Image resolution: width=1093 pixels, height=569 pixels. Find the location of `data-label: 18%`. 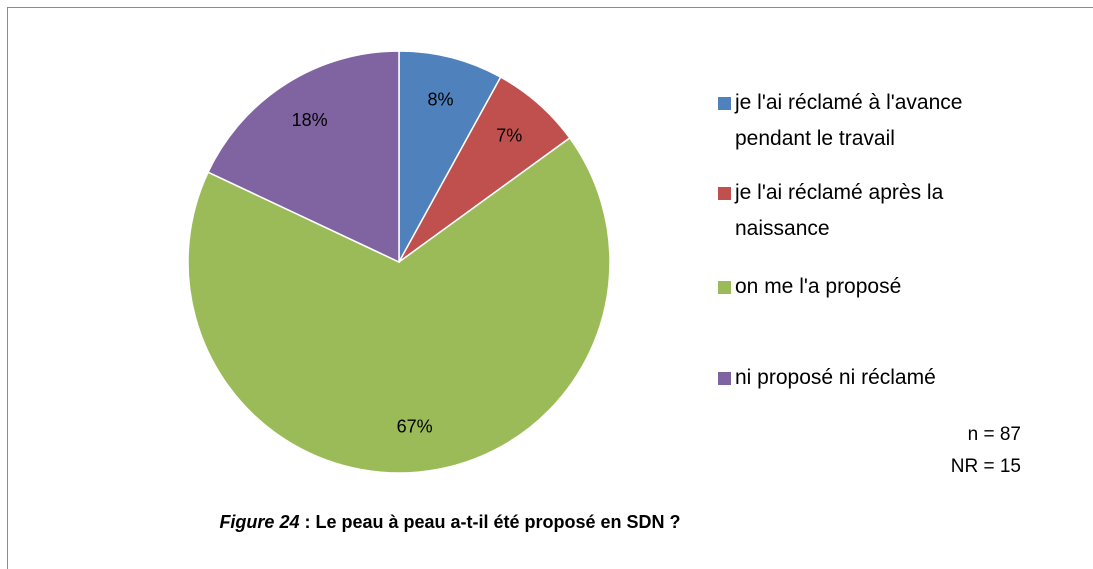

data-label: 18% is located at coordinates (310, 120).